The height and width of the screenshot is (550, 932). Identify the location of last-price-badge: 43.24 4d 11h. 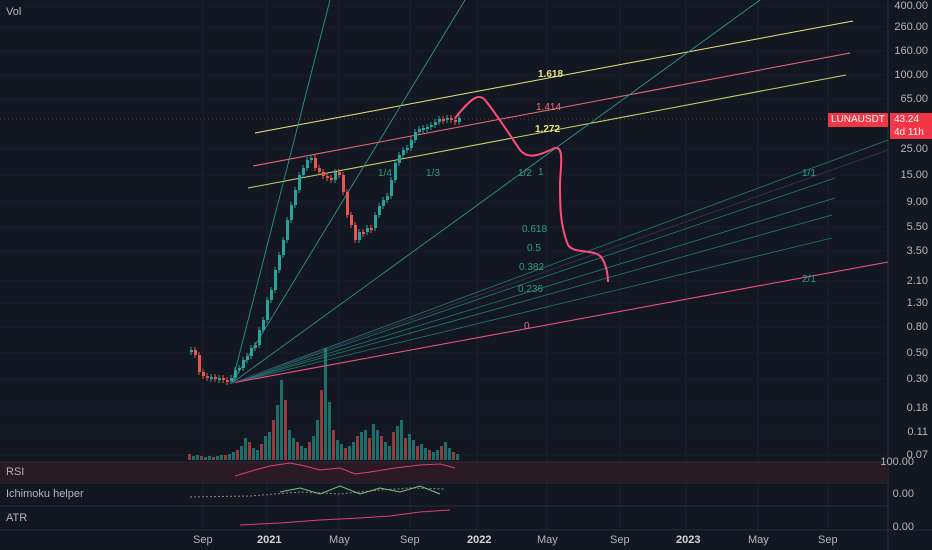
(911, 126).